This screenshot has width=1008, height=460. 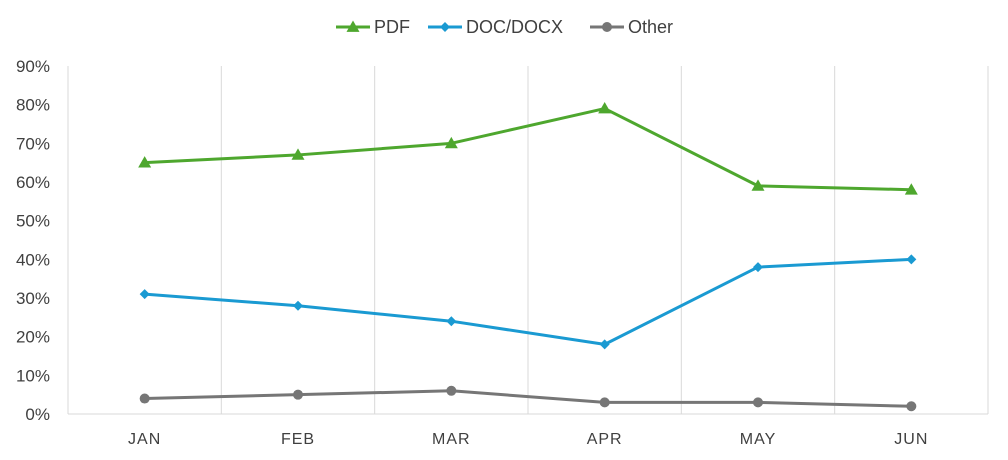 What do you see at coordinates (33, 182) in the screenshot?
I see `y-tick-label: 60%` at bounding box center [33, 182].